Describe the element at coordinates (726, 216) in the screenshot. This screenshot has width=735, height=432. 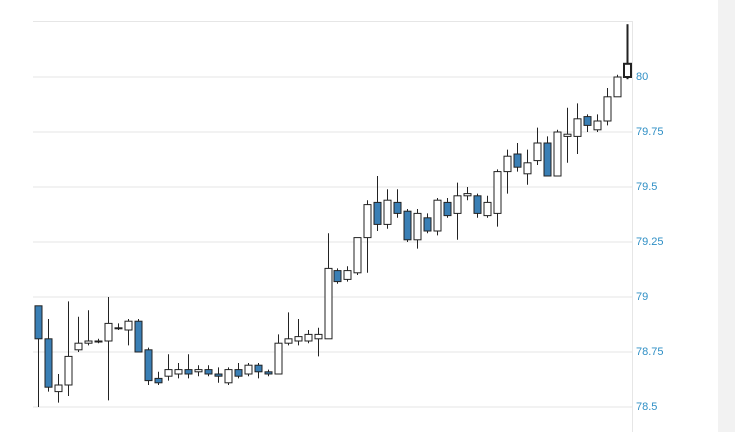
I see `side-panel` at that location.